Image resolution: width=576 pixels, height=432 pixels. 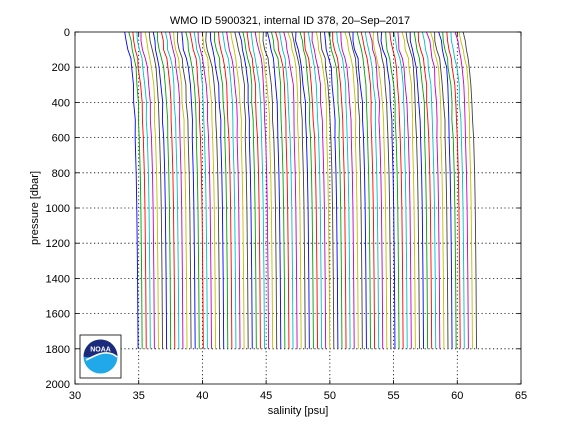 What do you see at coordinates (58, 350) in the screenshot?
I see `y-tick-label: 1800` at bounding box center [58, 350].